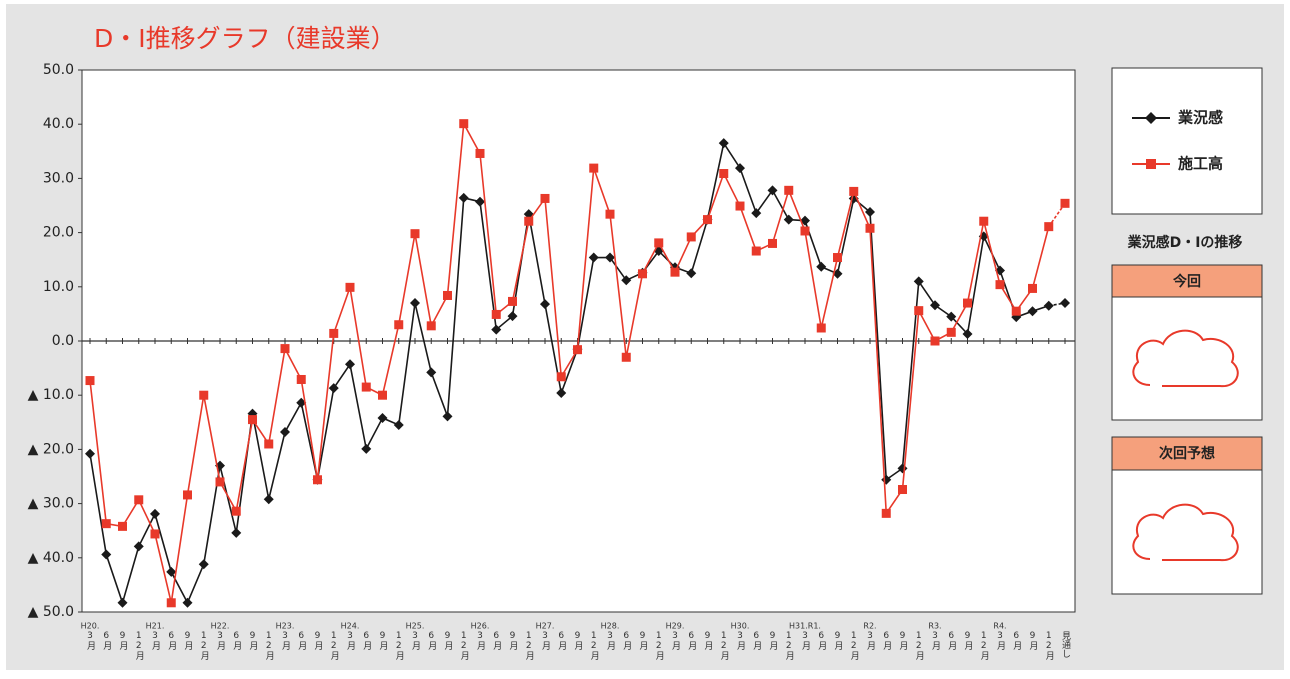 Image resolution: width=1290 pixels, height=679 pixels. What do you see at coordinates (58, 178) in the screenshot?
I see `y-tick-label: 30.0` at bounding box center [58, 178].